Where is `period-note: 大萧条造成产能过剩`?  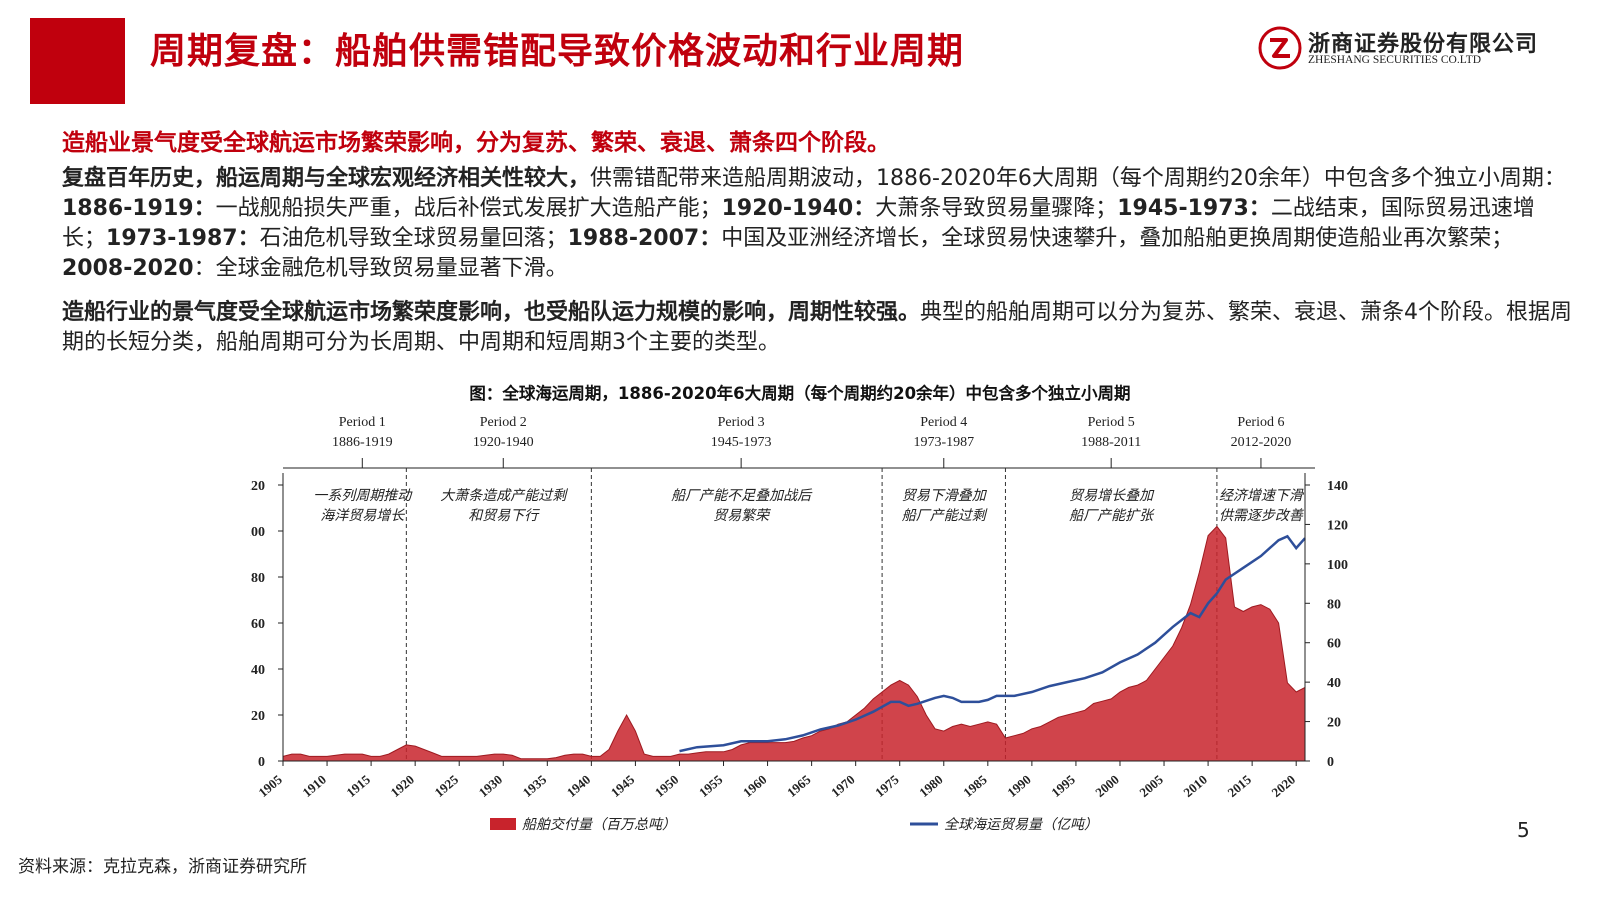 period-note: 大萧条造成产能过剩 is located at coordinates (504, 496).